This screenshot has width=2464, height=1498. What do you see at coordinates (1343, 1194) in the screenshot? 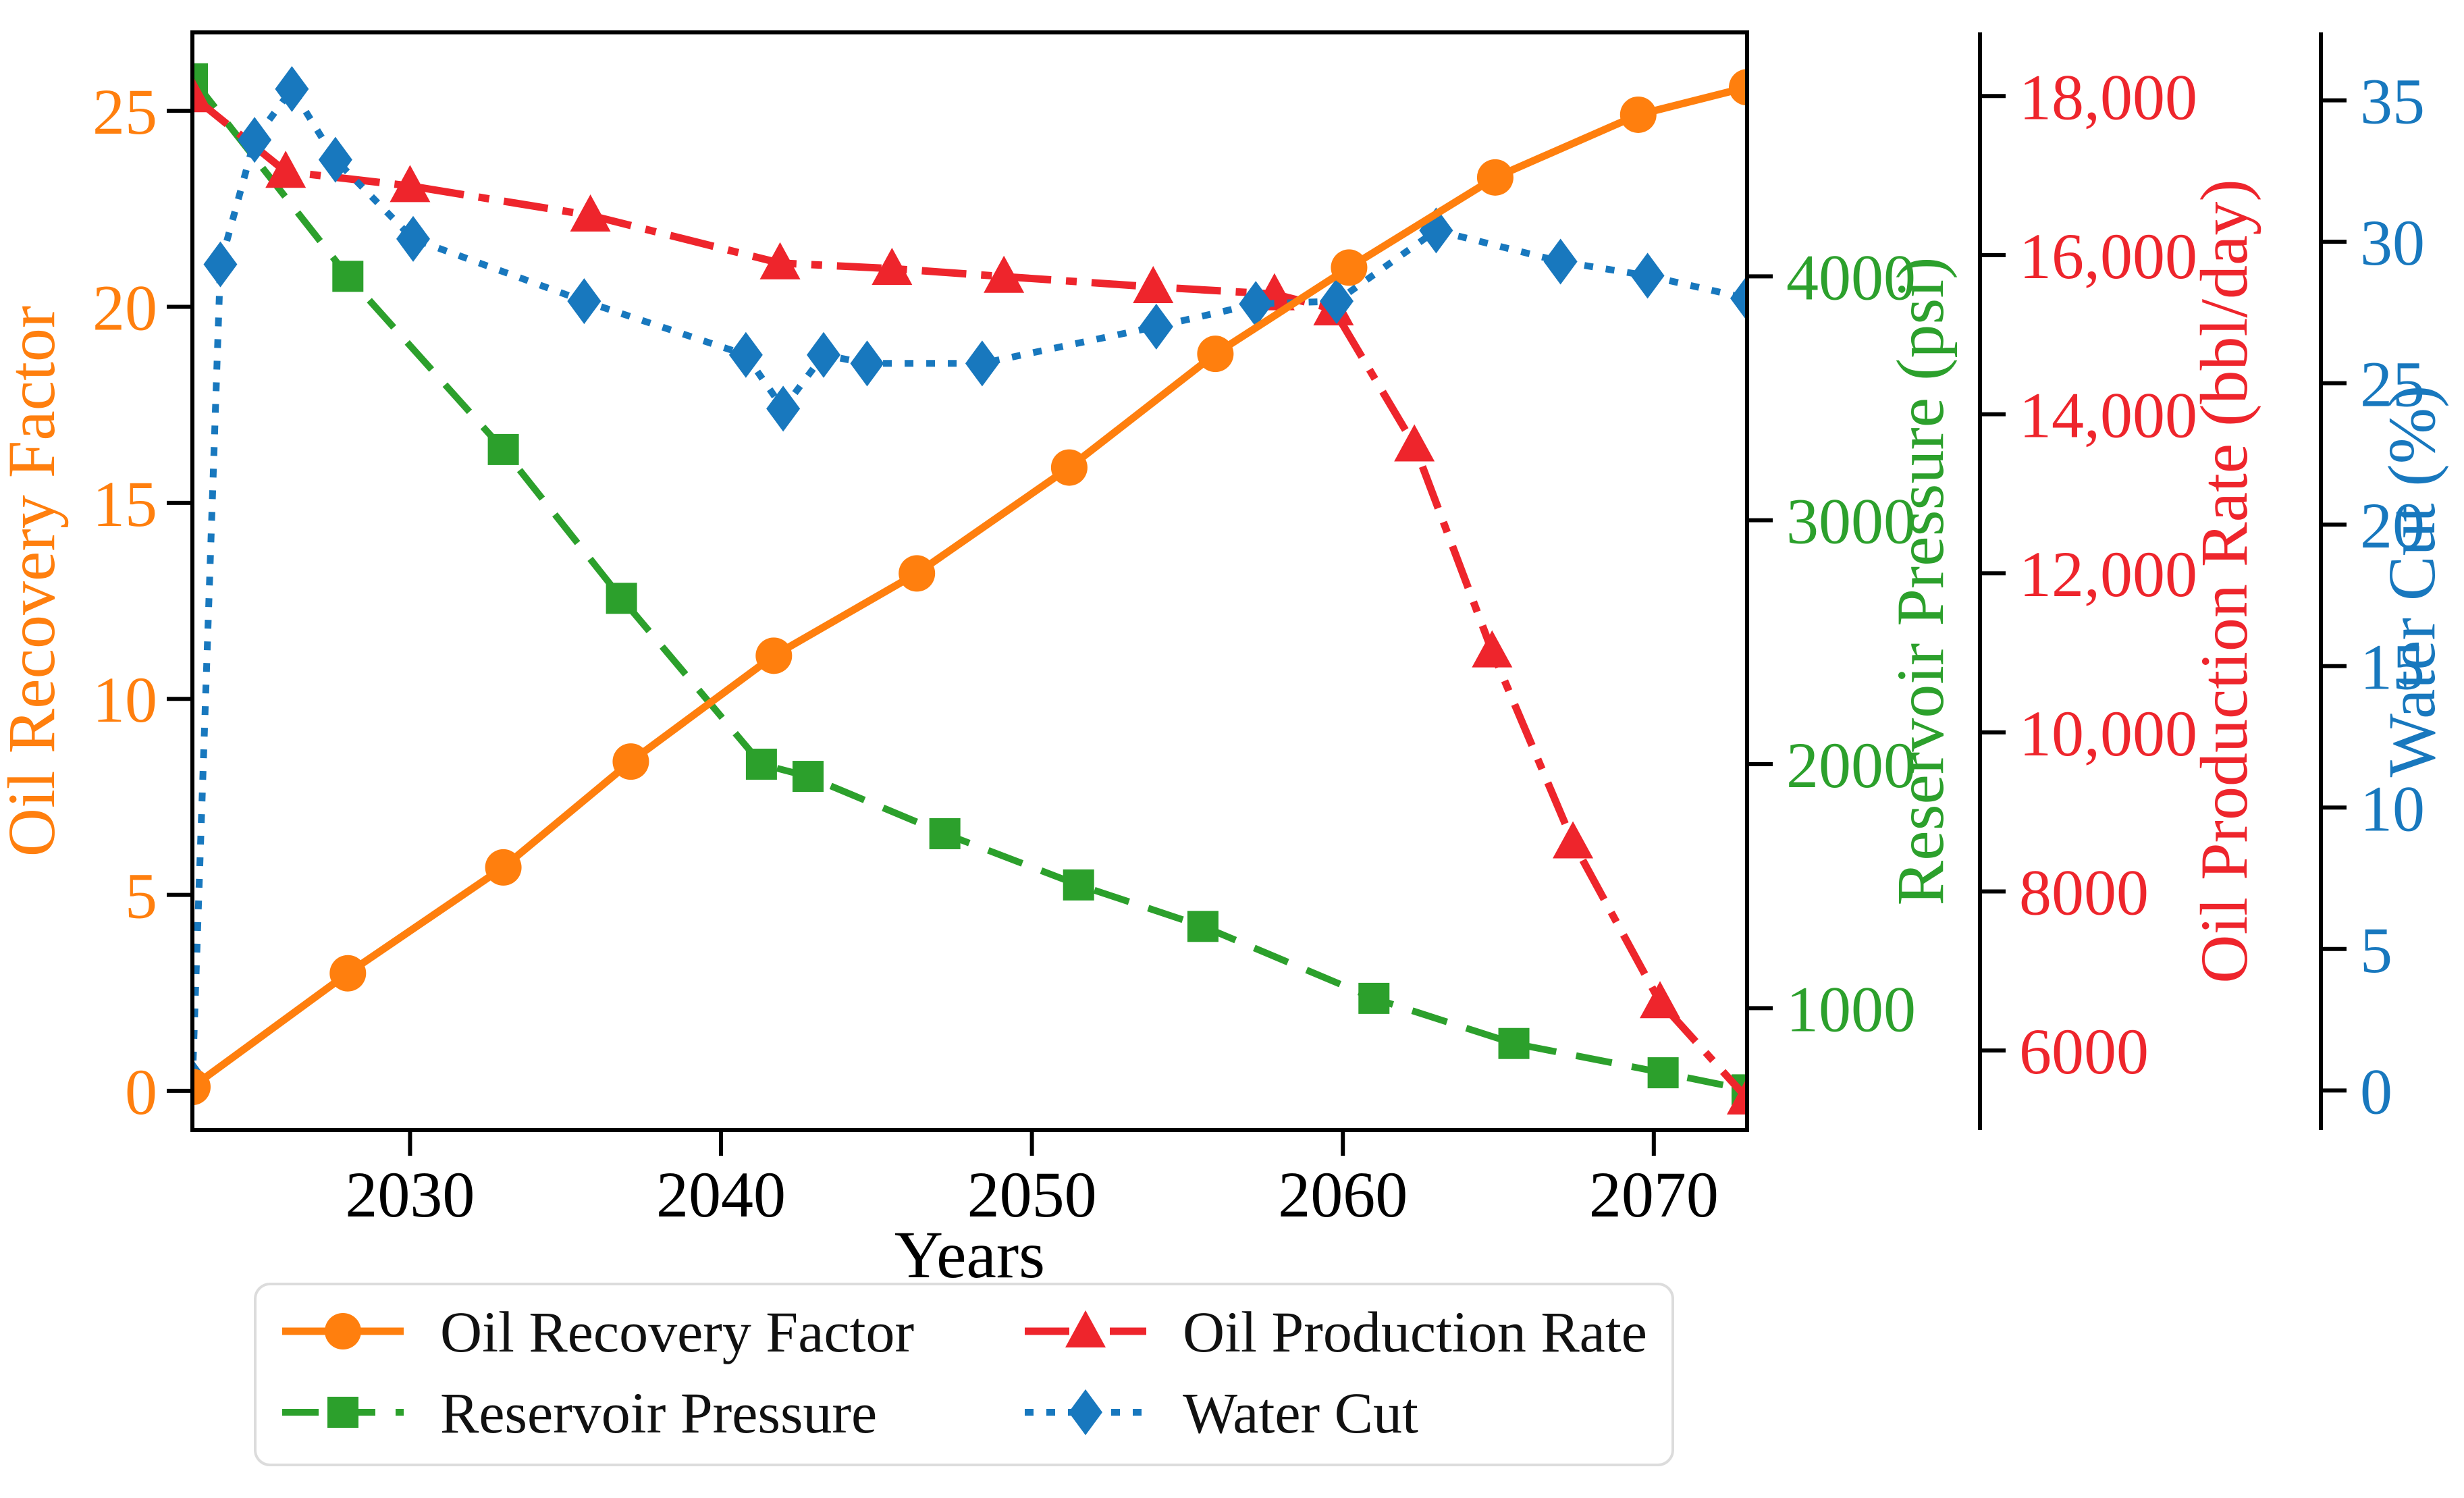
I see `x-tick-label: 2060` at bounding box center [1343, 1194].